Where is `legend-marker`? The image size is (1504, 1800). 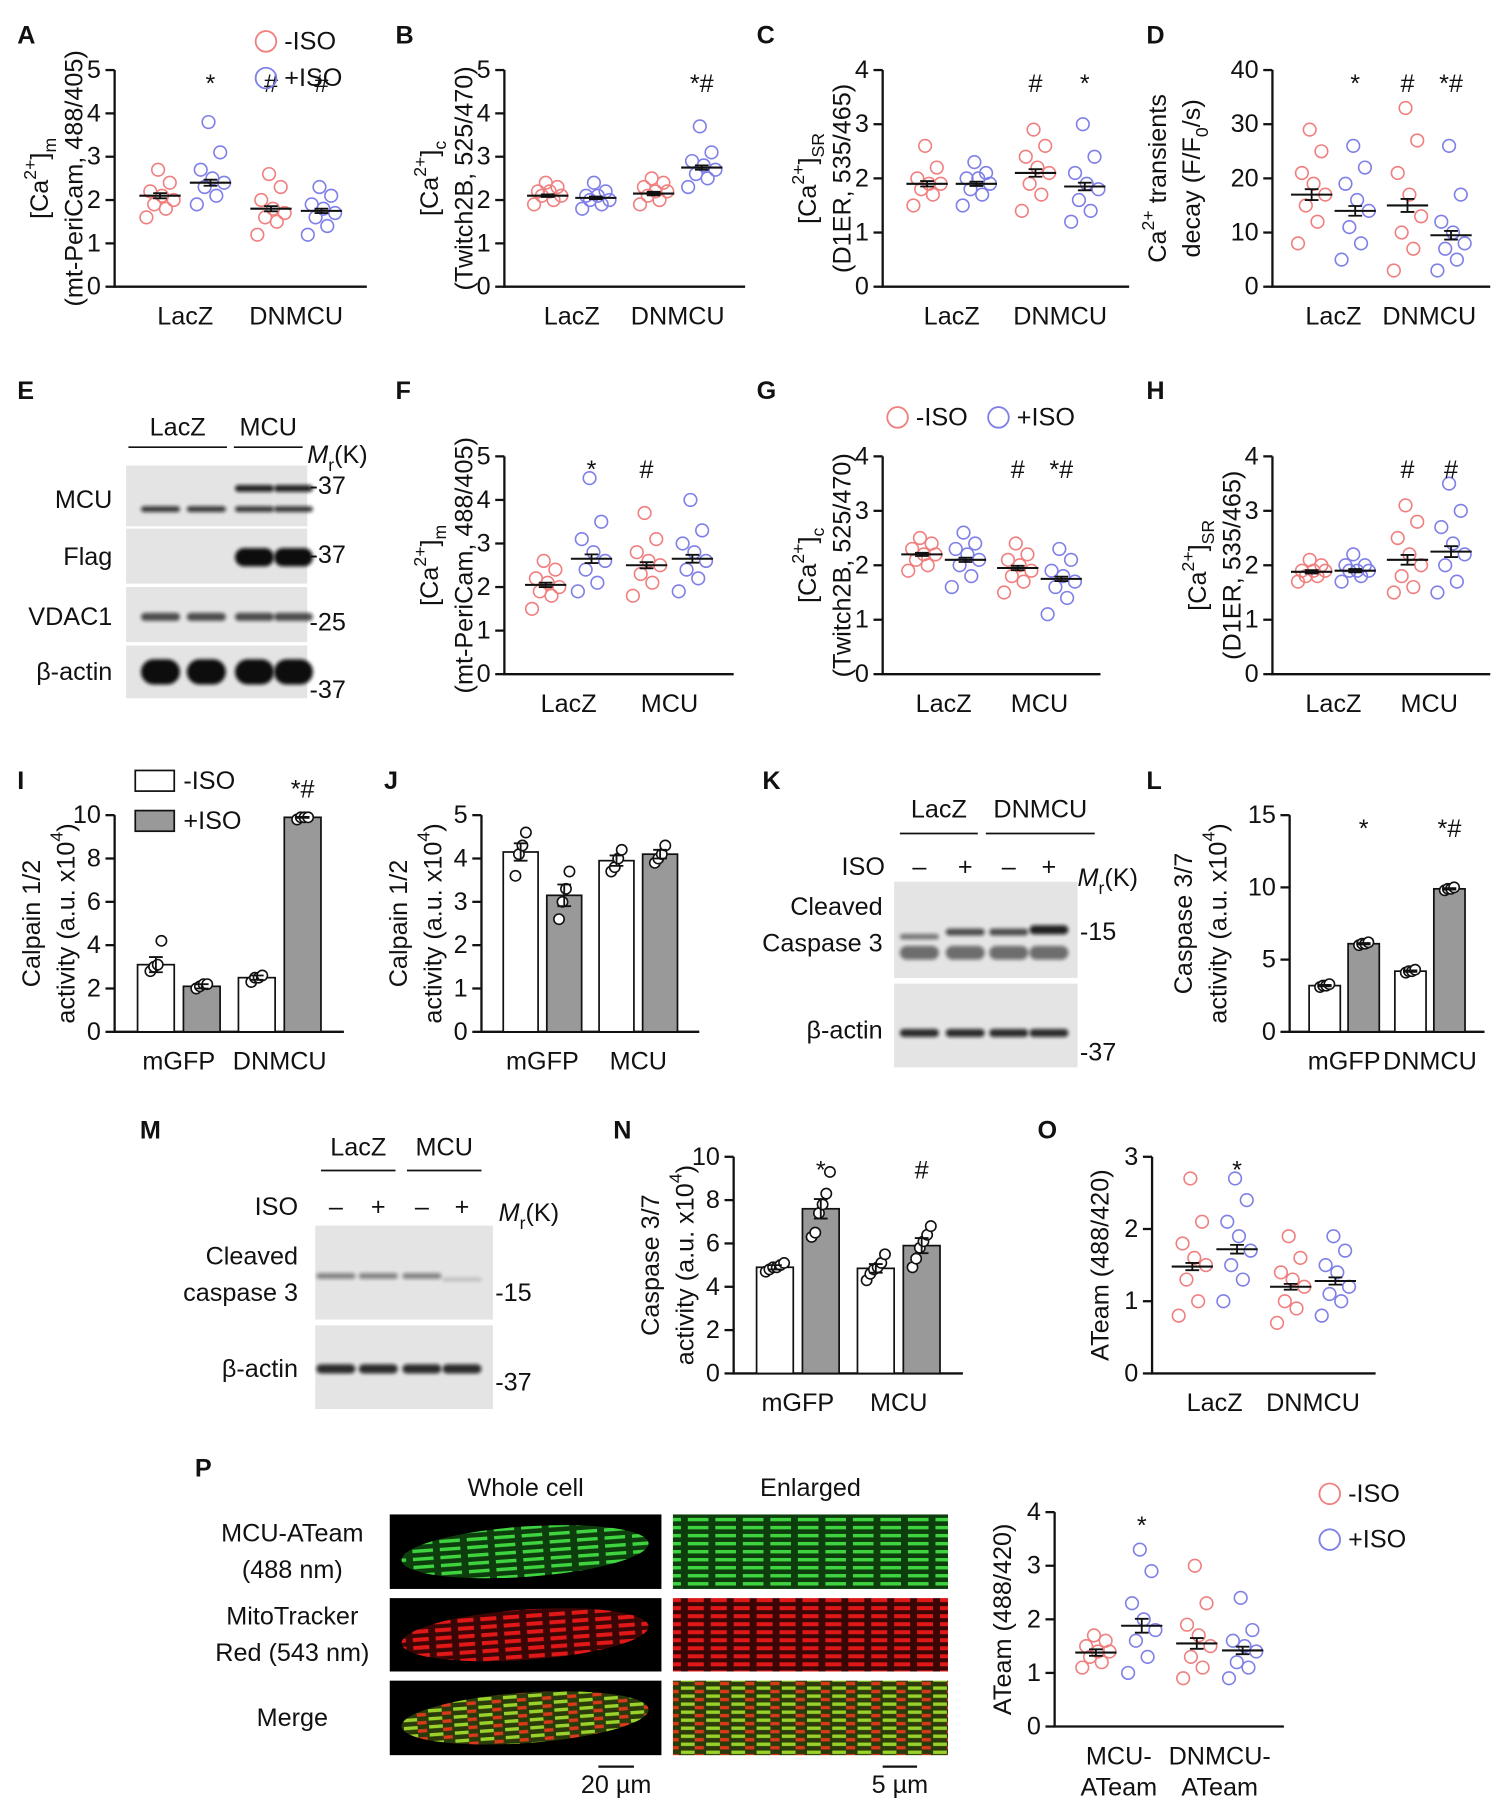
legend-marker is located at coordinates (266, 41).